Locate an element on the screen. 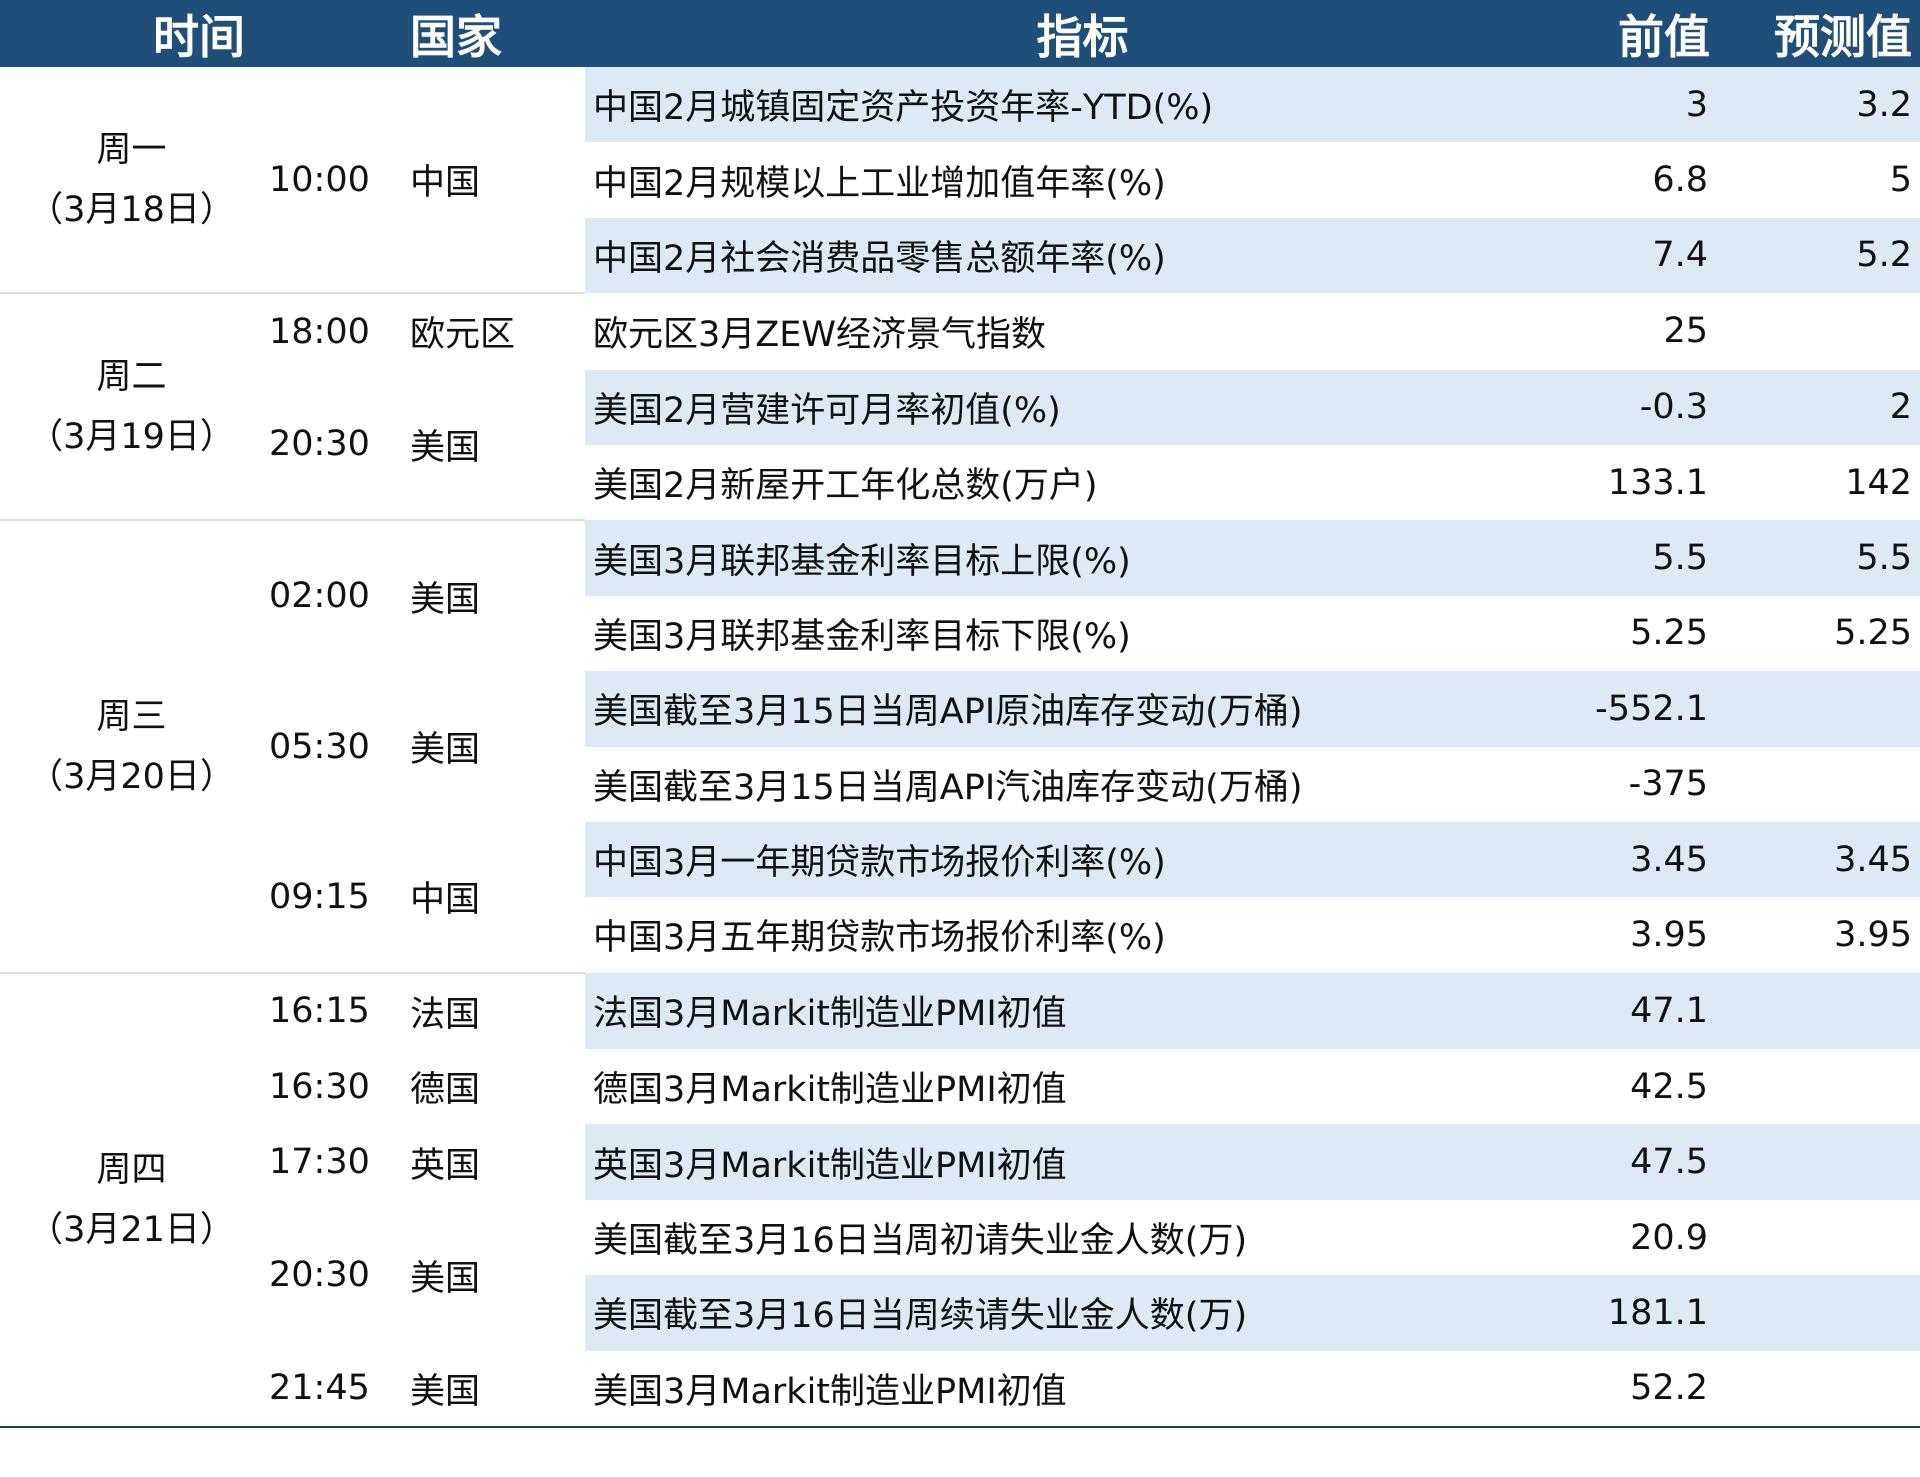 The height and width of the screenshot is (1477, 1920). indicator-cell: 英国3月Markit制造业PMI初值 is located at coordinates (1082, 1162).